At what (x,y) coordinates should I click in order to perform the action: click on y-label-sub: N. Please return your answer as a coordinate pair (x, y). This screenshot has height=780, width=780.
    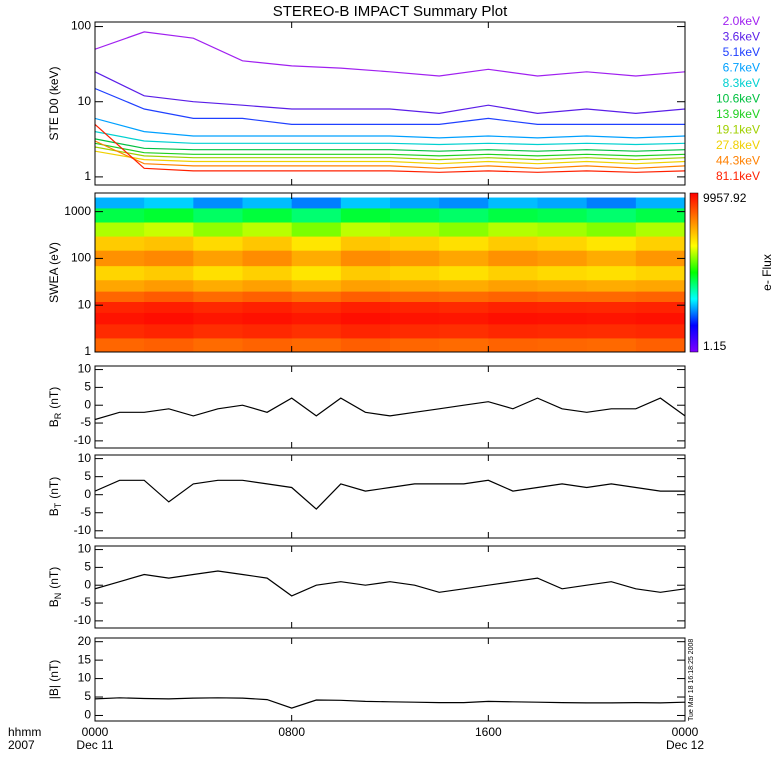
    Looking at the image, I should click on (58, 596).